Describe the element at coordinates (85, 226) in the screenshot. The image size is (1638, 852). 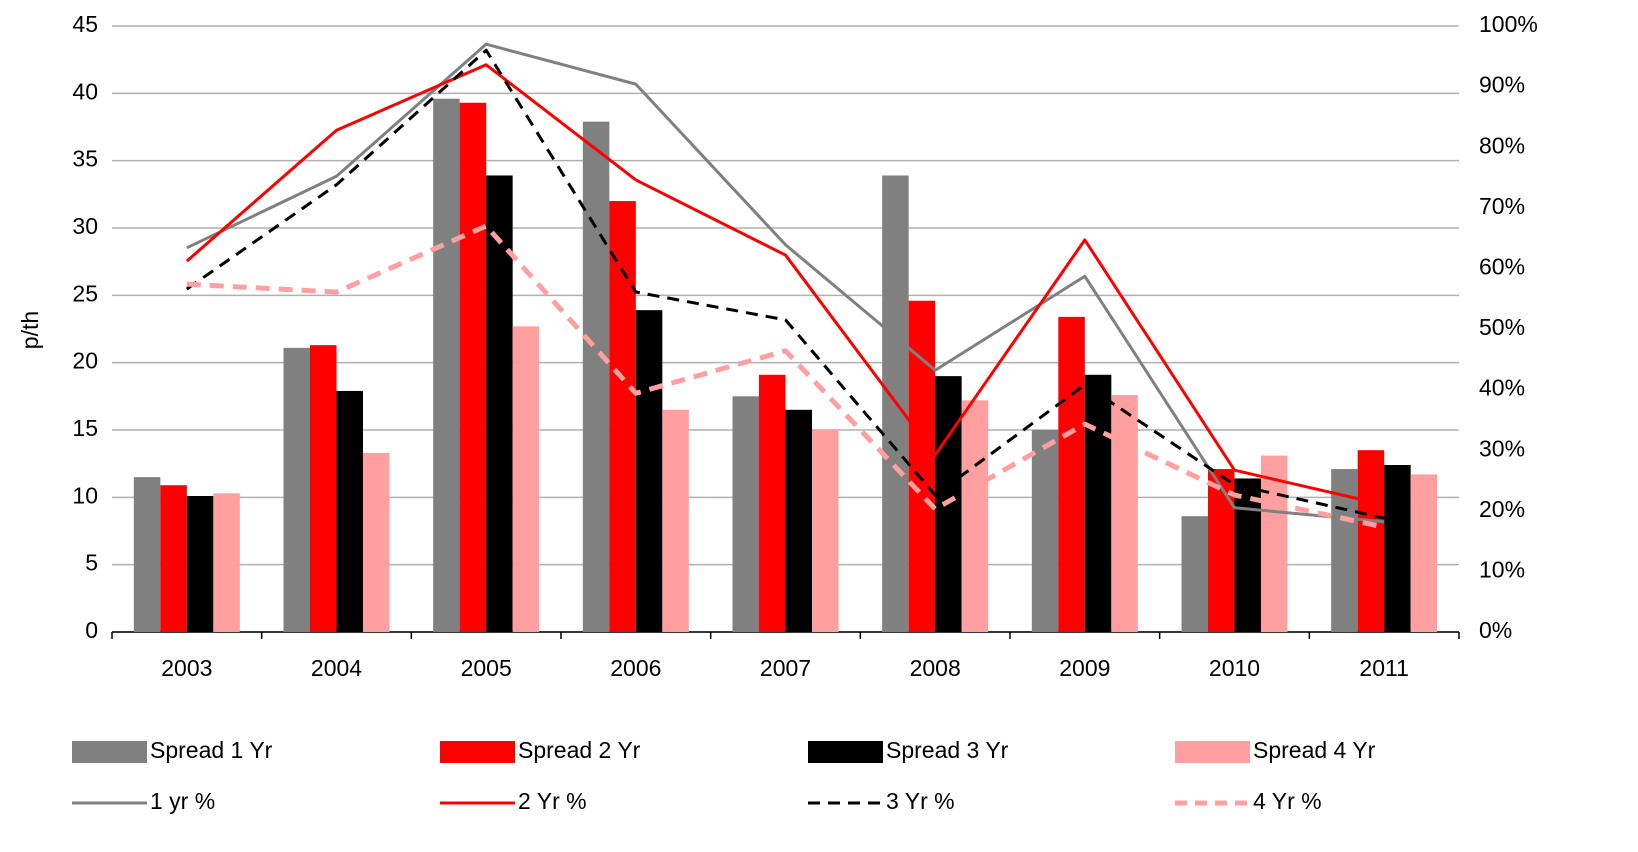
I see `y-tick-label: 30` at that location.